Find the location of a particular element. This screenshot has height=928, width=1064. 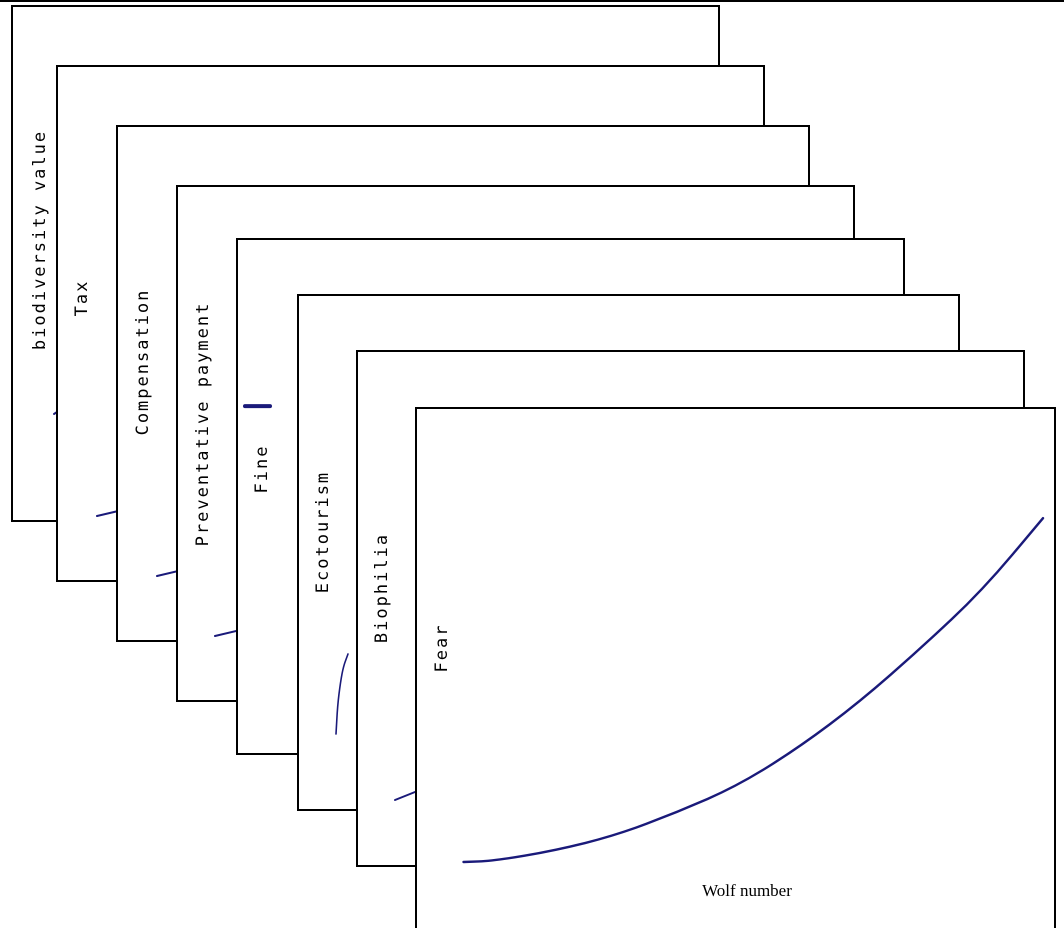

panel-label: Fear is located at coordinates (442, 648).